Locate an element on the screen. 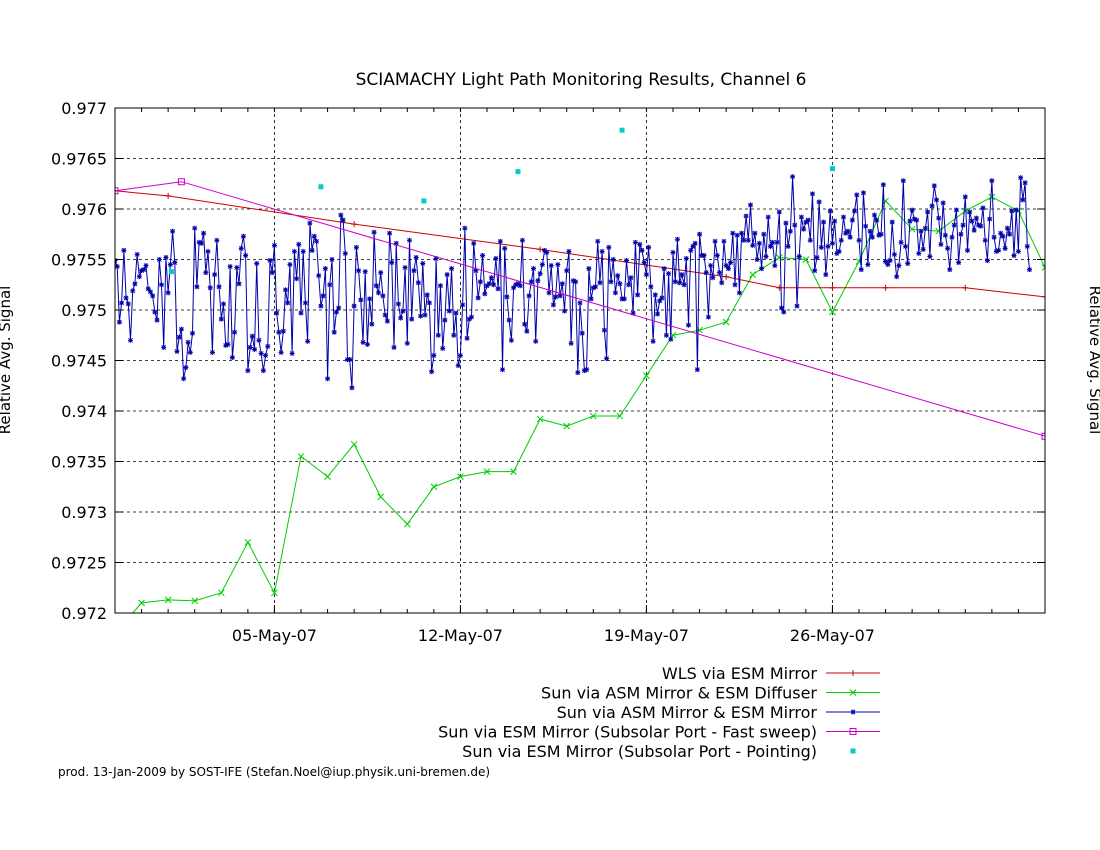 This screenshot has height=850, width=1100. series-line is located at coordinates (580, 244).